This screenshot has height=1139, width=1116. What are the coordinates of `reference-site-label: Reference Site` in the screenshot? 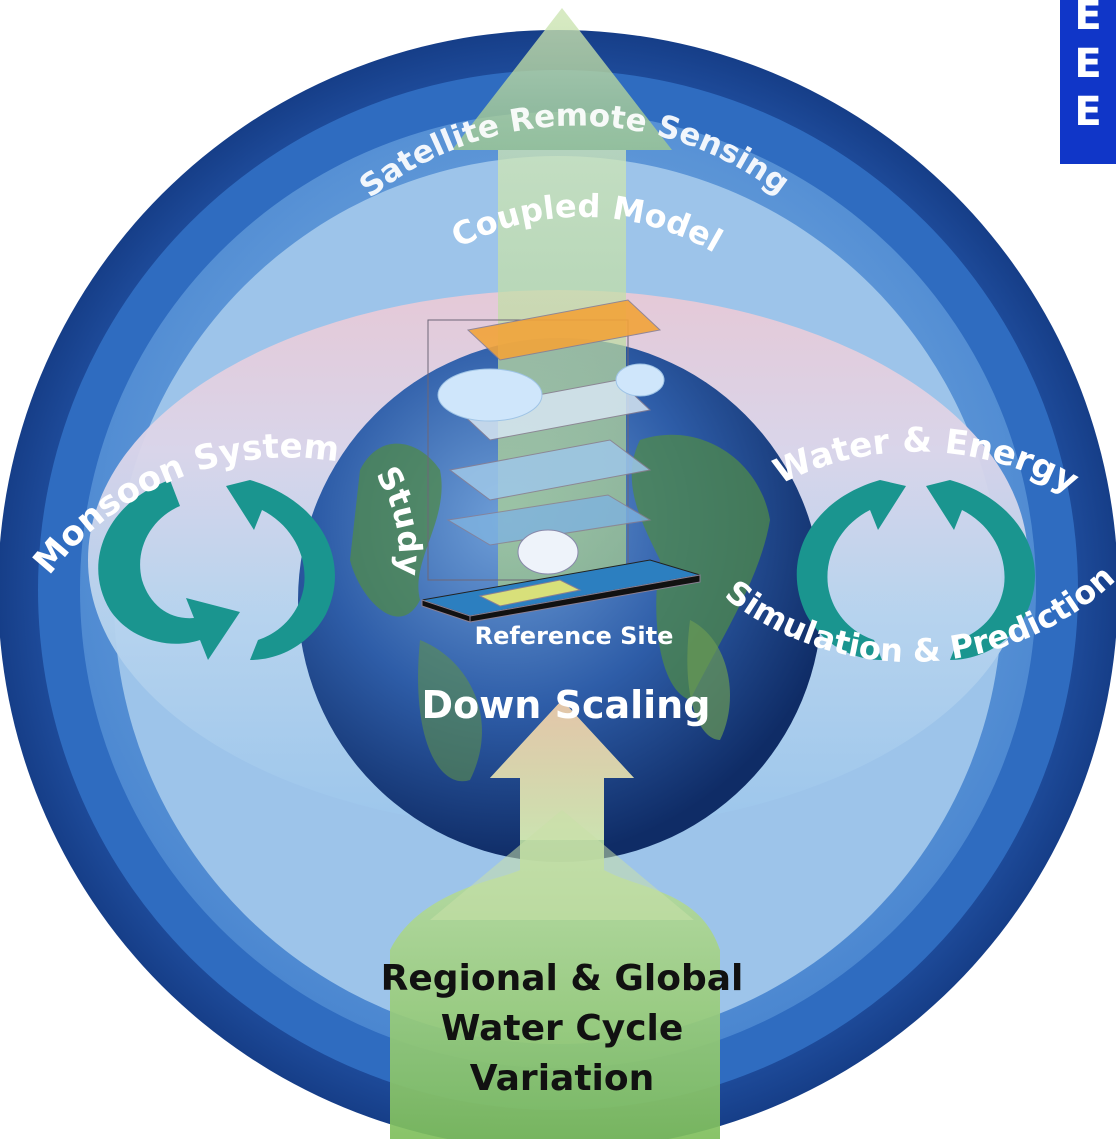 It's located at (574, 636).